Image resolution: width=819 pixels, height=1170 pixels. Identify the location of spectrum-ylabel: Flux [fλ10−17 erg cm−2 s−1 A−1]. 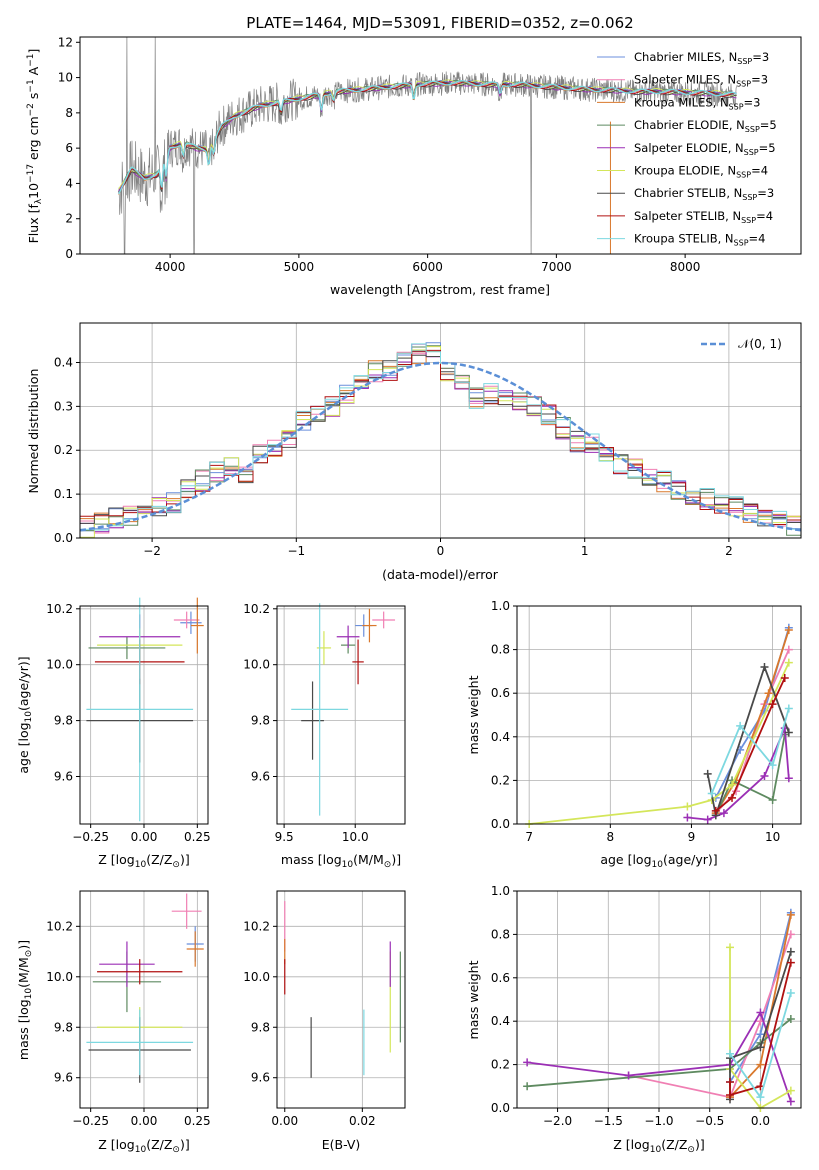
(35, 146).